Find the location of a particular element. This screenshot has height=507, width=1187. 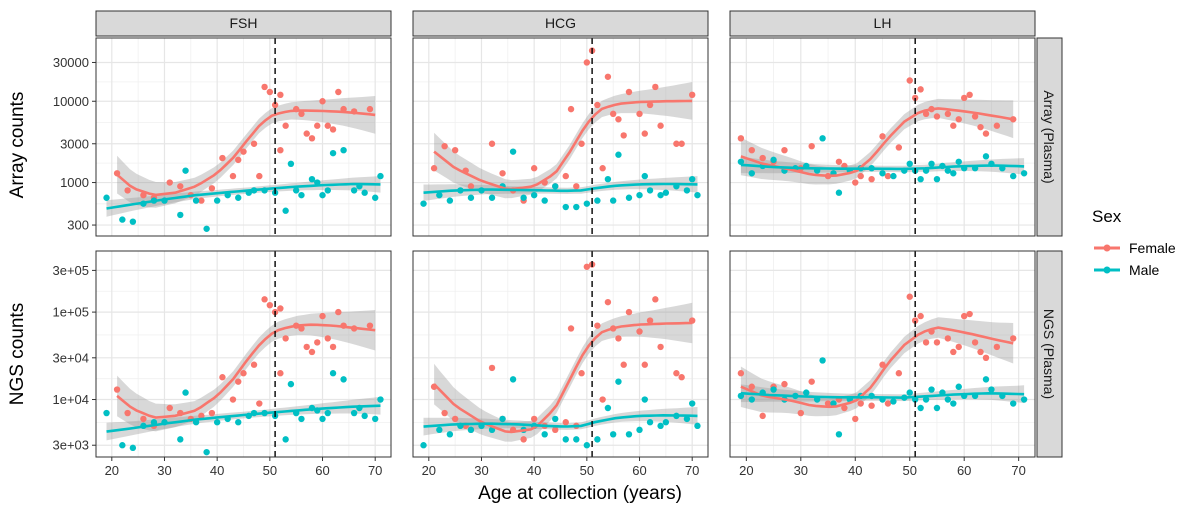

panel-r1-c0 is located at coordinates (243, 354).